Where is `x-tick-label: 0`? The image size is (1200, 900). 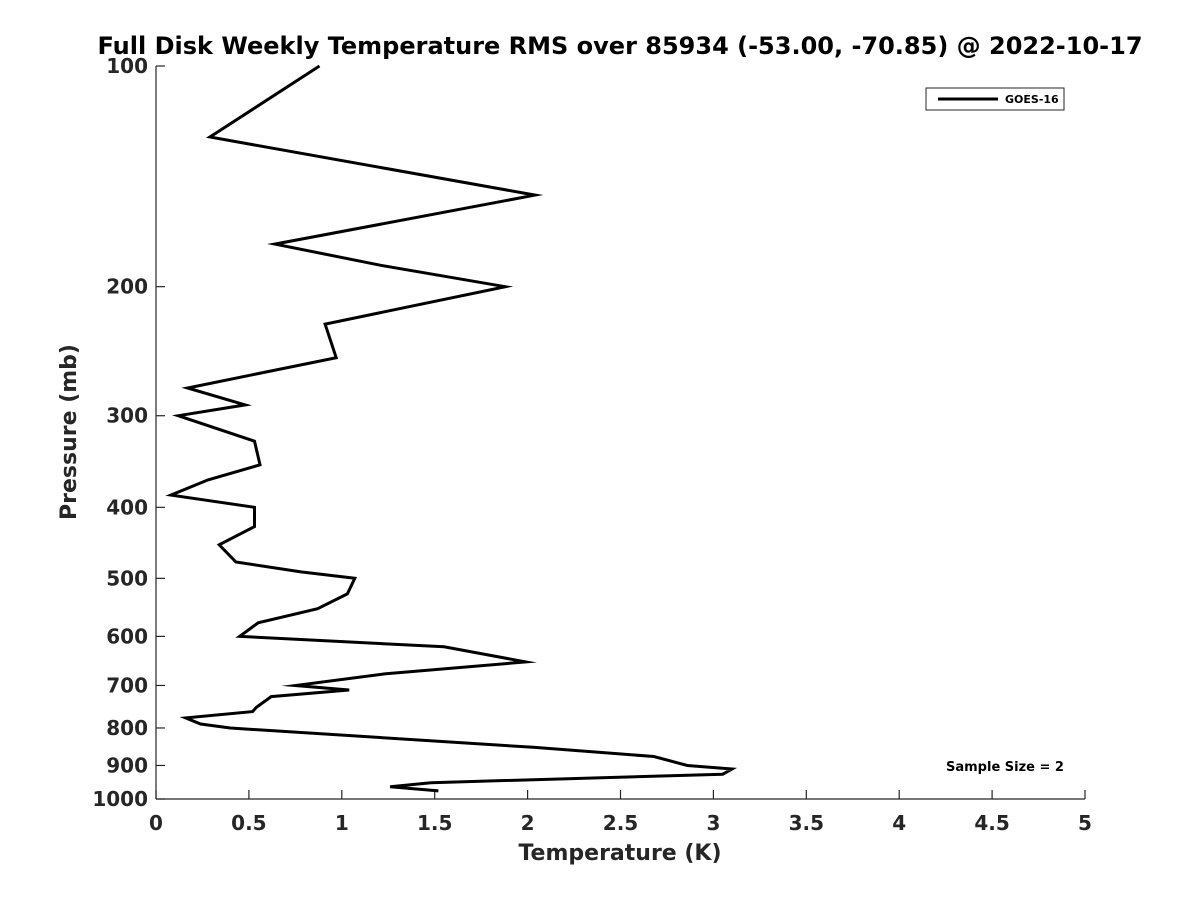 x-tick-label: 0 is located at coordinates (156, 823).